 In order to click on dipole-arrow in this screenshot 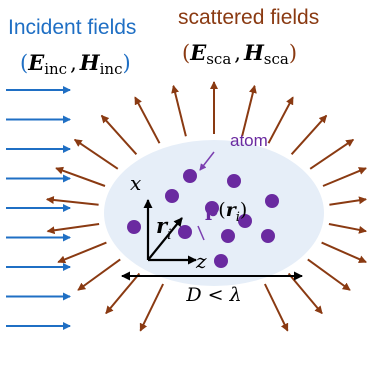, I will do `click(201, 233)`.